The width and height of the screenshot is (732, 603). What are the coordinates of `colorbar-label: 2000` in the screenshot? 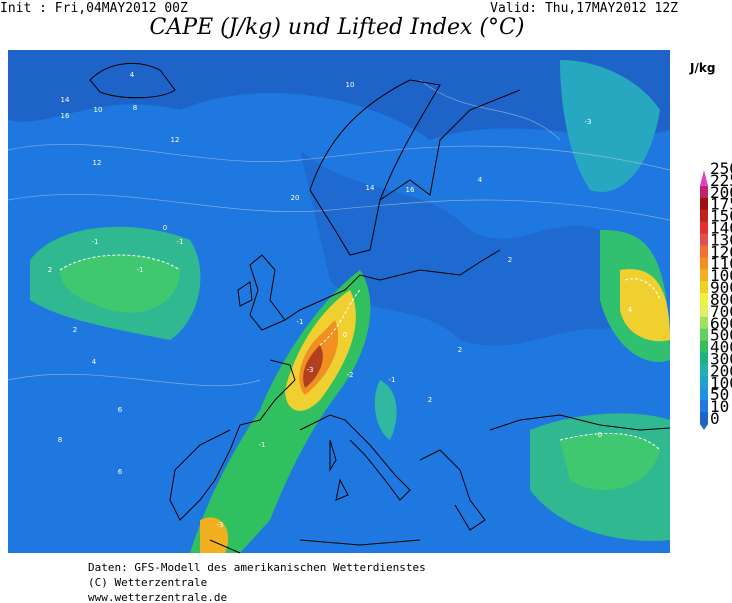 It's located at (721, 192).